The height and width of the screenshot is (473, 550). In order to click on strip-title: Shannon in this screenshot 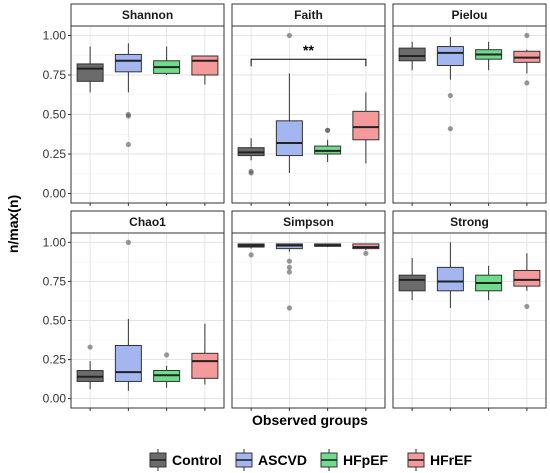, I will do `click(147, 15)`.